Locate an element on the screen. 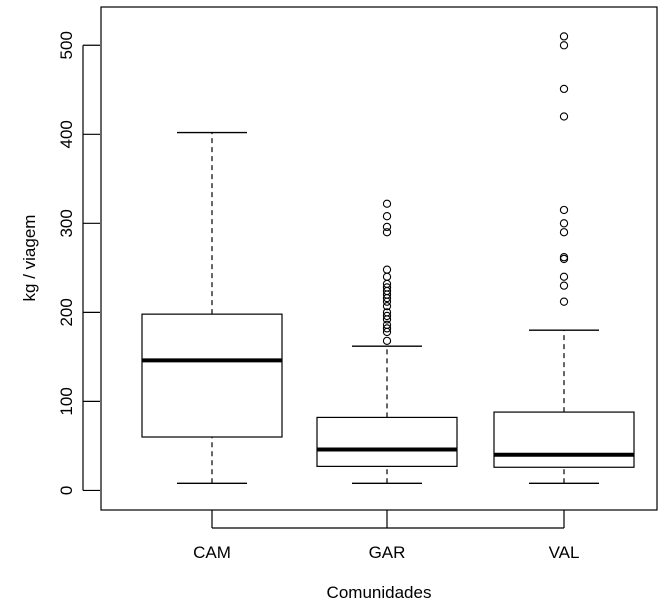 The image size is (664, 607). y-tick-label: 200 is located at coordinates (66, 312).